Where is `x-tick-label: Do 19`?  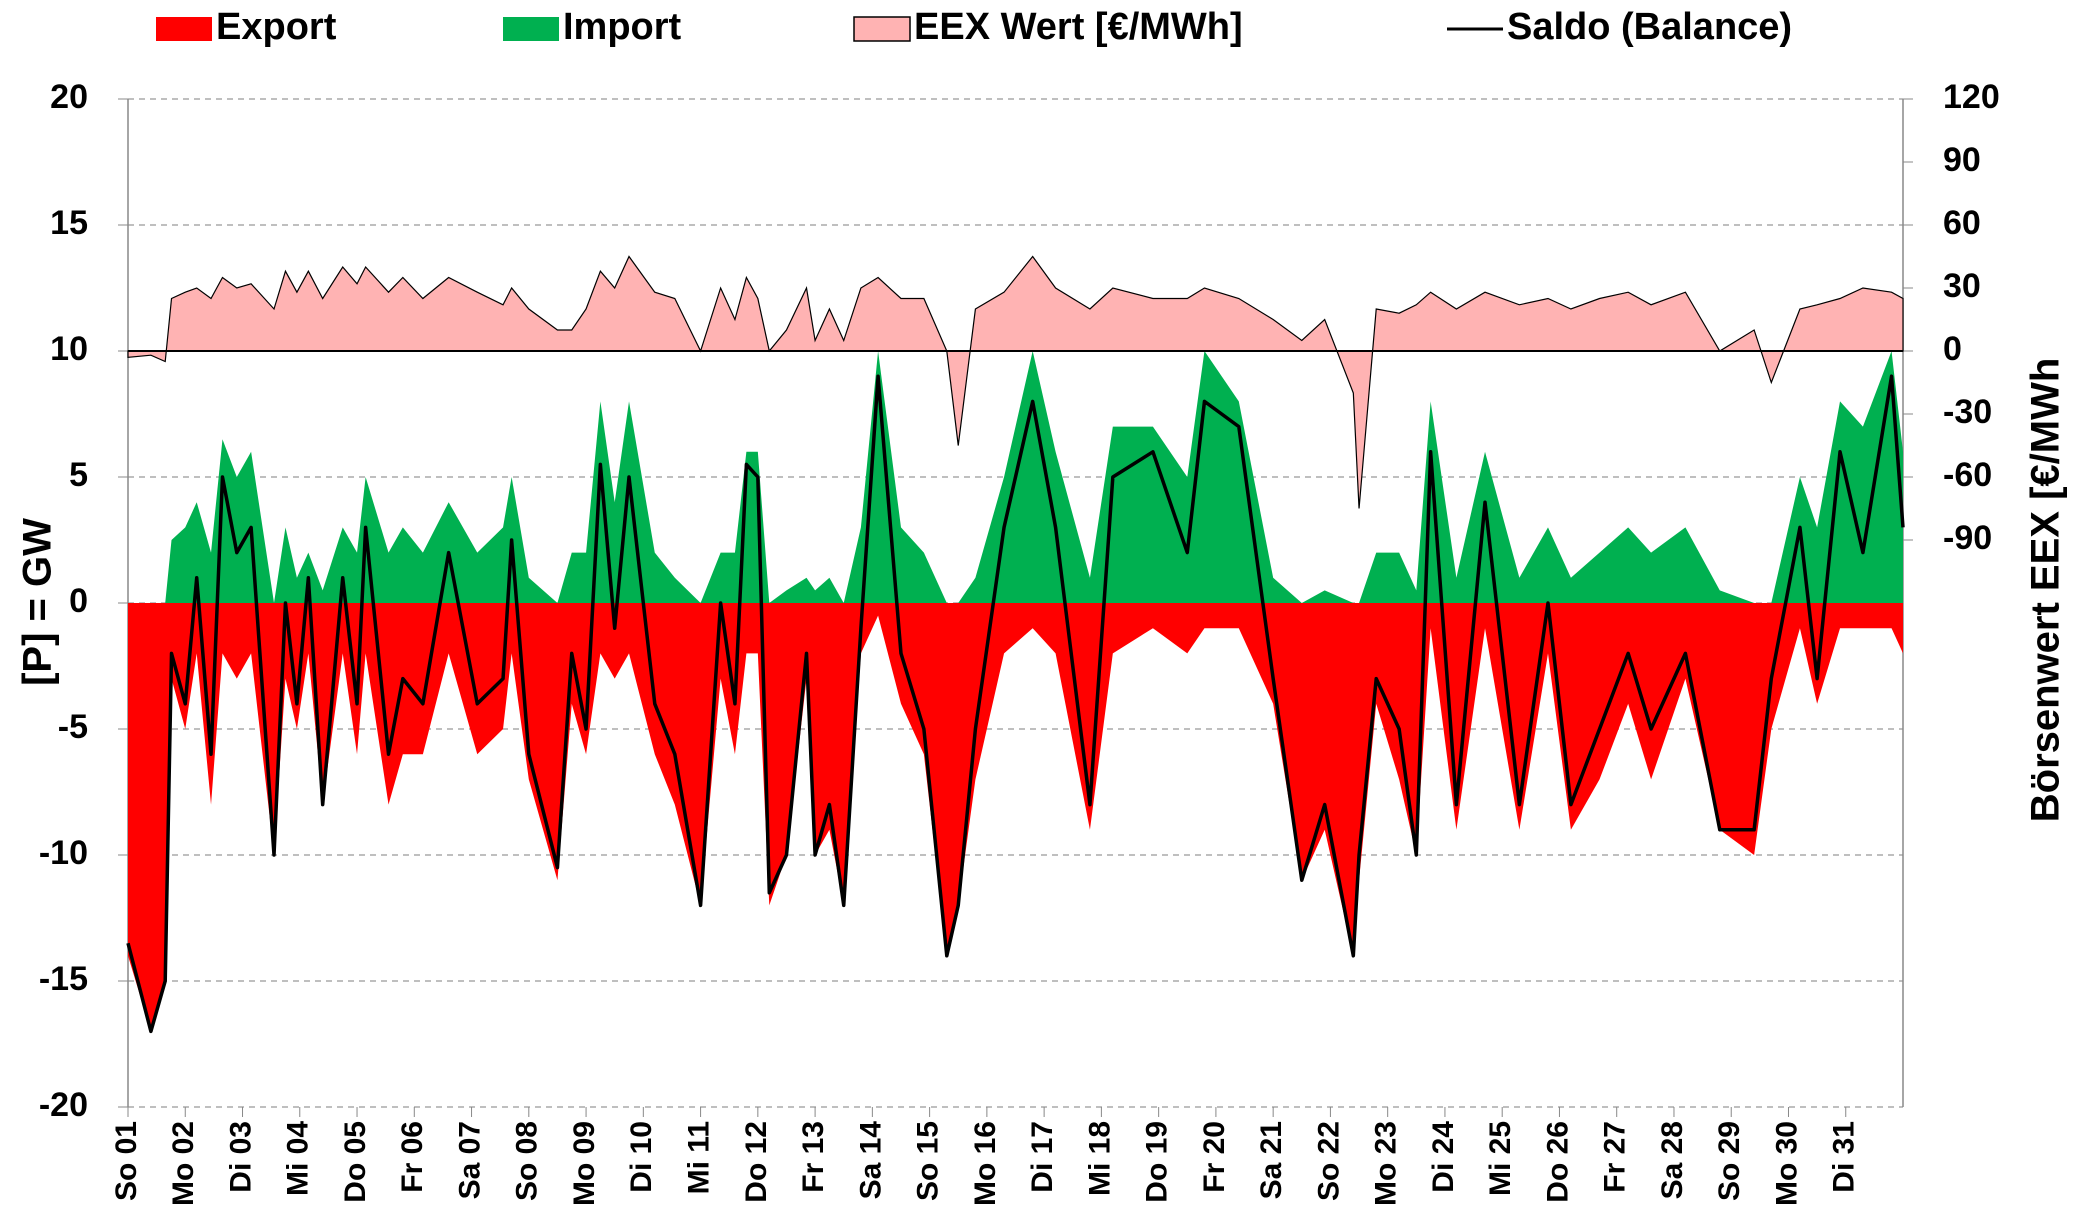
x-tick-label: Do 19 is located at coordinates (1157, 1162).